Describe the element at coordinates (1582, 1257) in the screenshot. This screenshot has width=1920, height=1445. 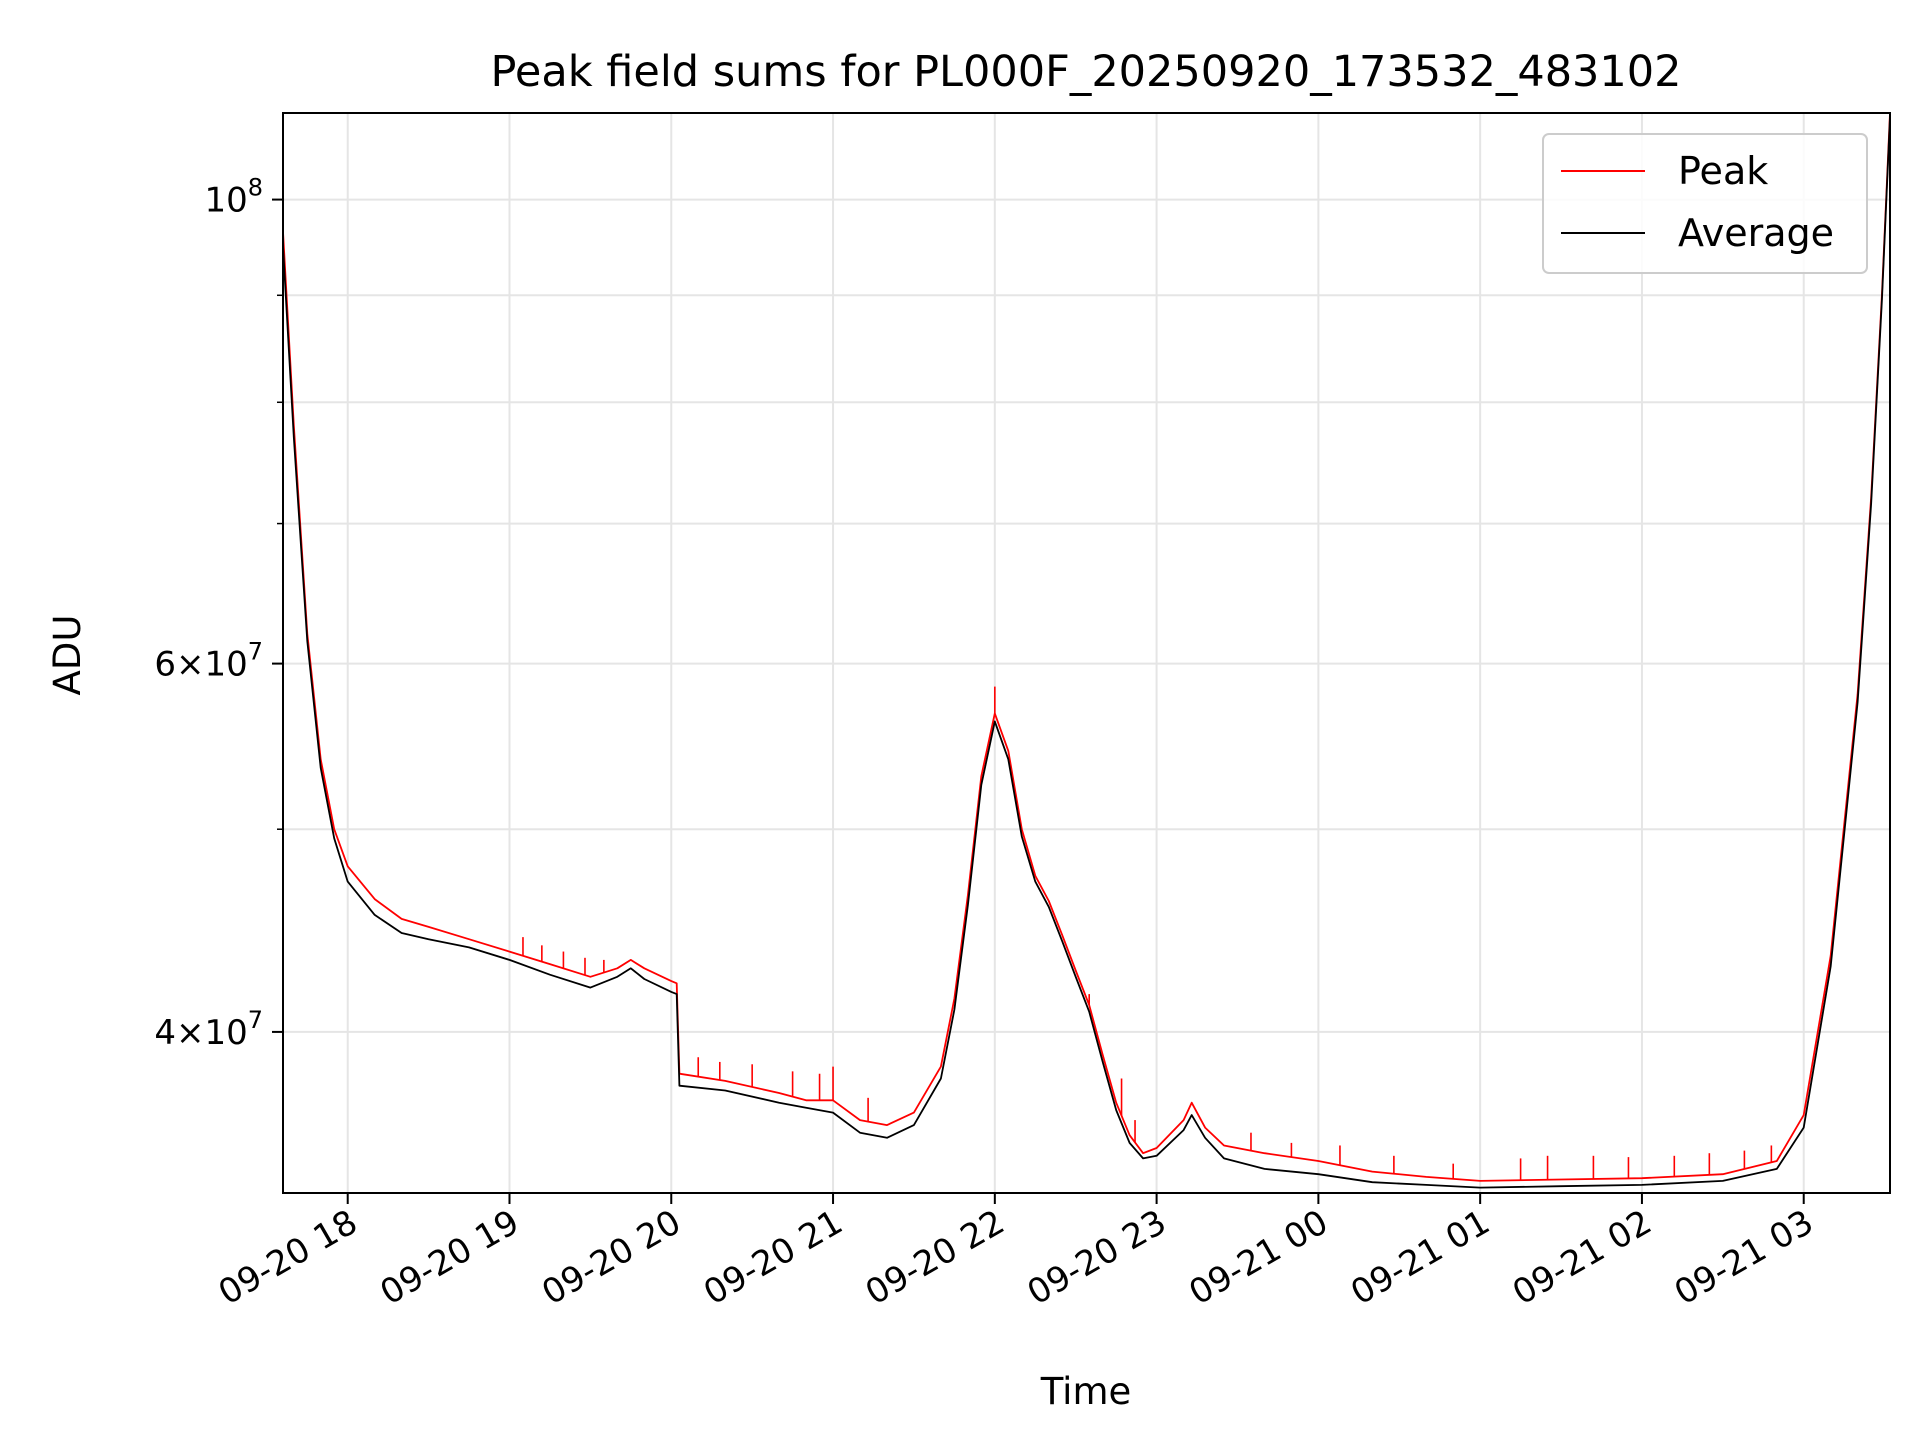
I see `x-tick-label: 09-21 02` at that location.